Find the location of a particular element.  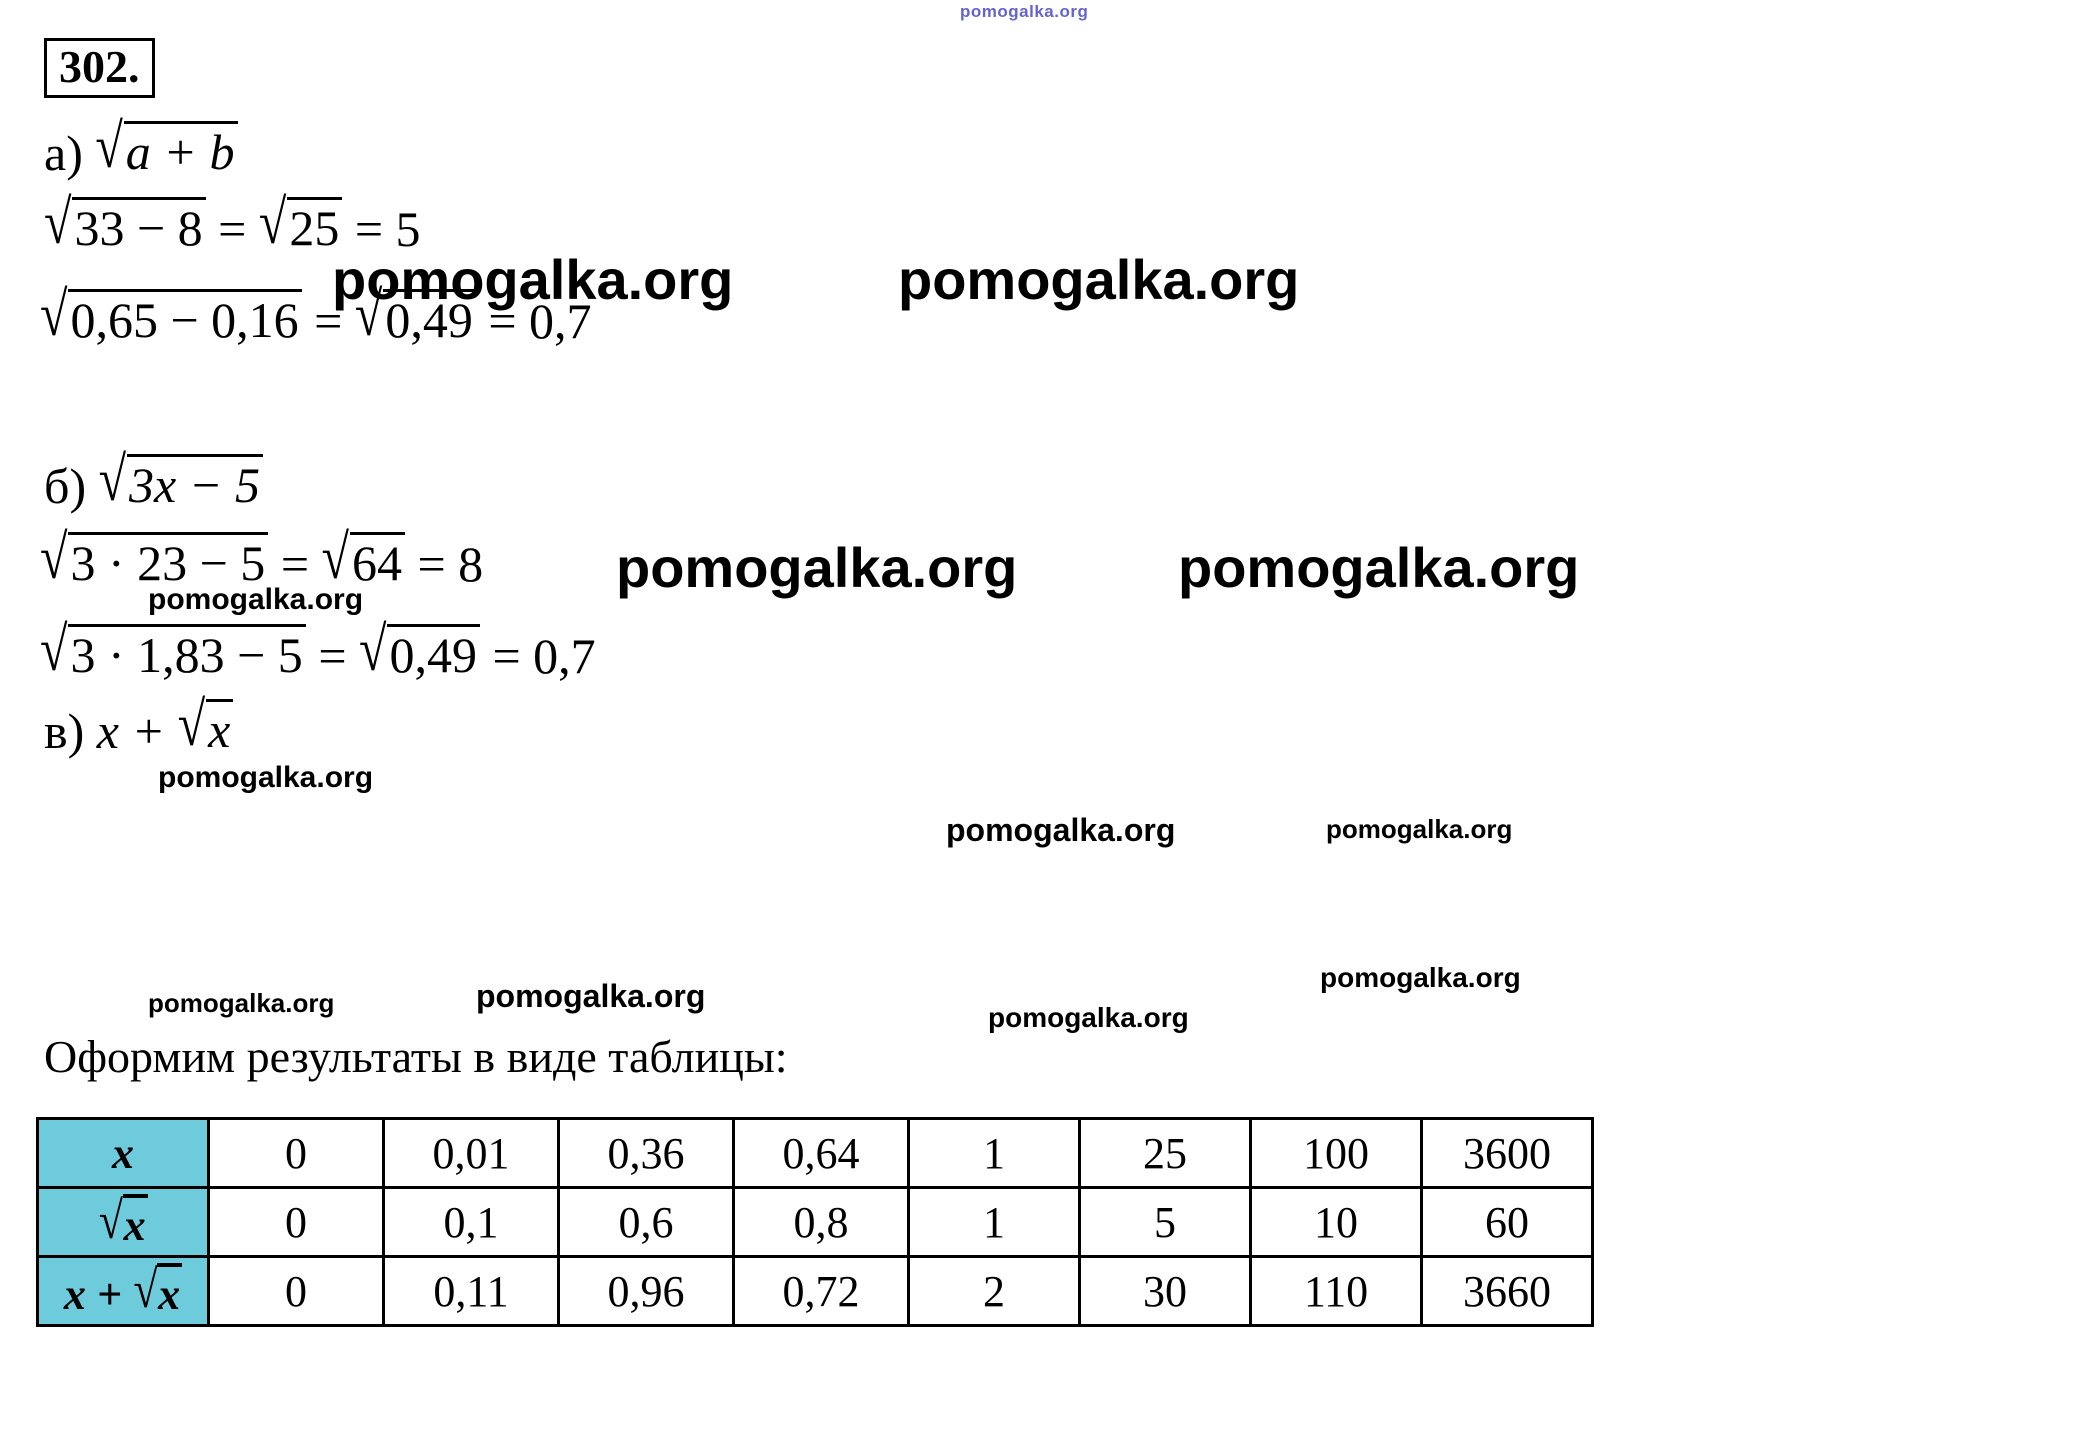

table-row: √x 0 0,1 0,6 0,8 1 5 10 60 is located at coordinates (815, 1222).